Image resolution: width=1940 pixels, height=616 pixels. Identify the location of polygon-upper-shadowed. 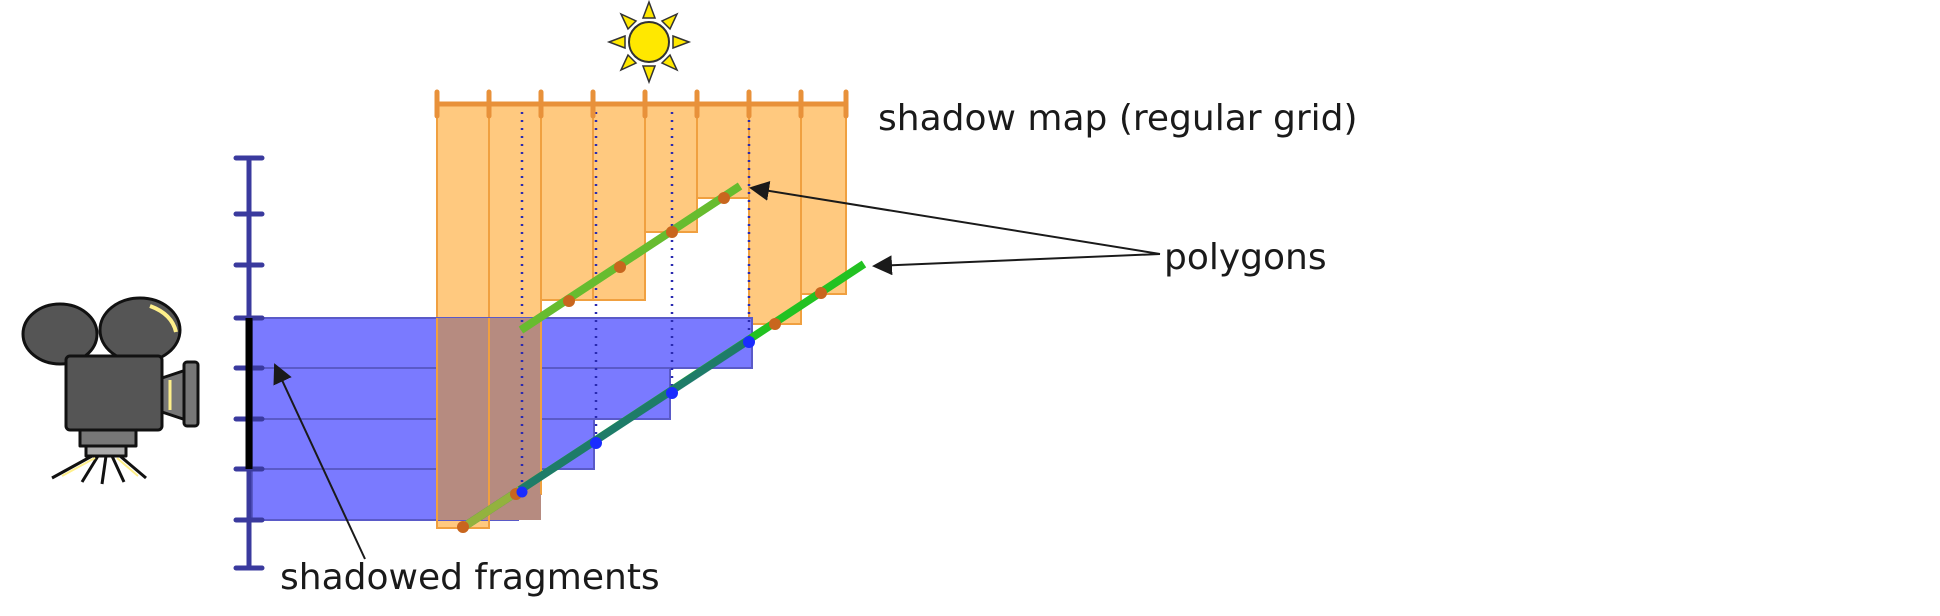
(630, 258).